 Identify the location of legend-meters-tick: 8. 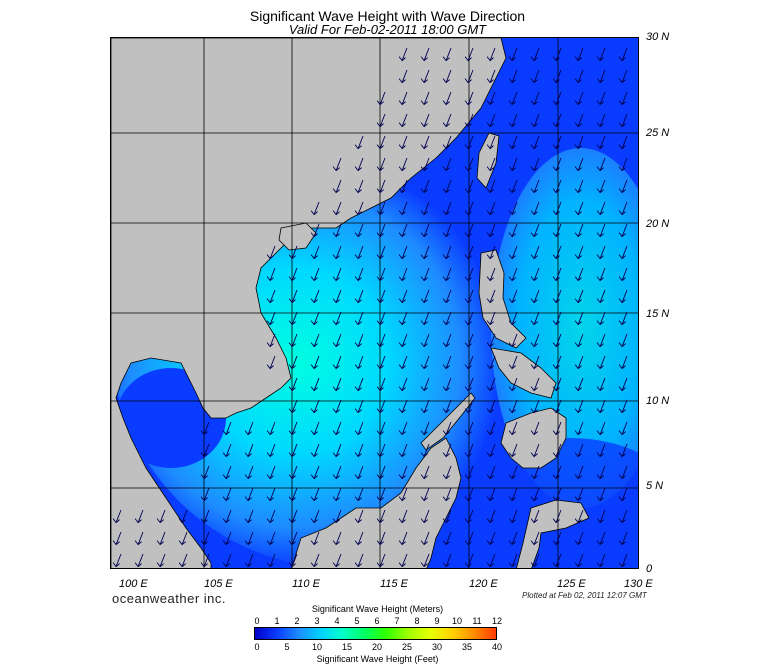
(417, 621).